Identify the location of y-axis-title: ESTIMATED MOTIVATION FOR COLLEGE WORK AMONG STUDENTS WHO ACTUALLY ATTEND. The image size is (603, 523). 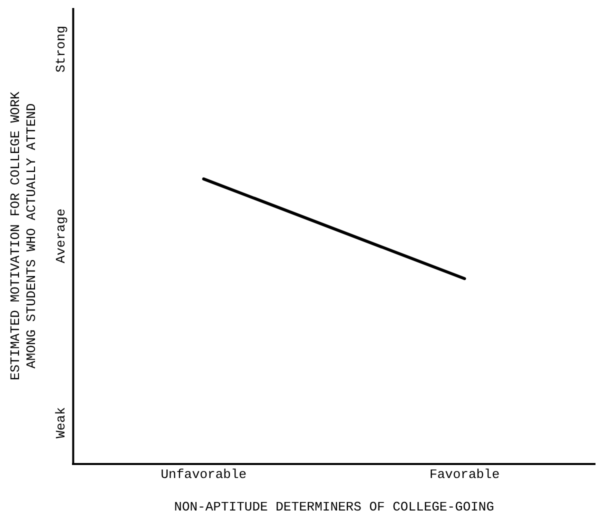
(23, 235).